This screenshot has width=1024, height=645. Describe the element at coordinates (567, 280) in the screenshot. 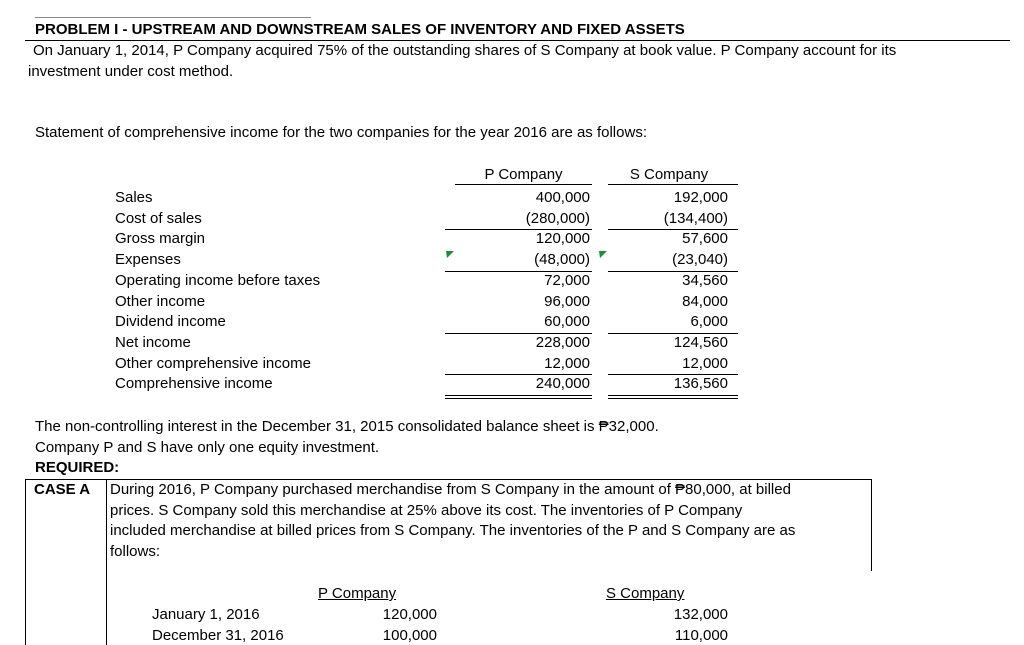

I see `p-value: 72,000` at that location.